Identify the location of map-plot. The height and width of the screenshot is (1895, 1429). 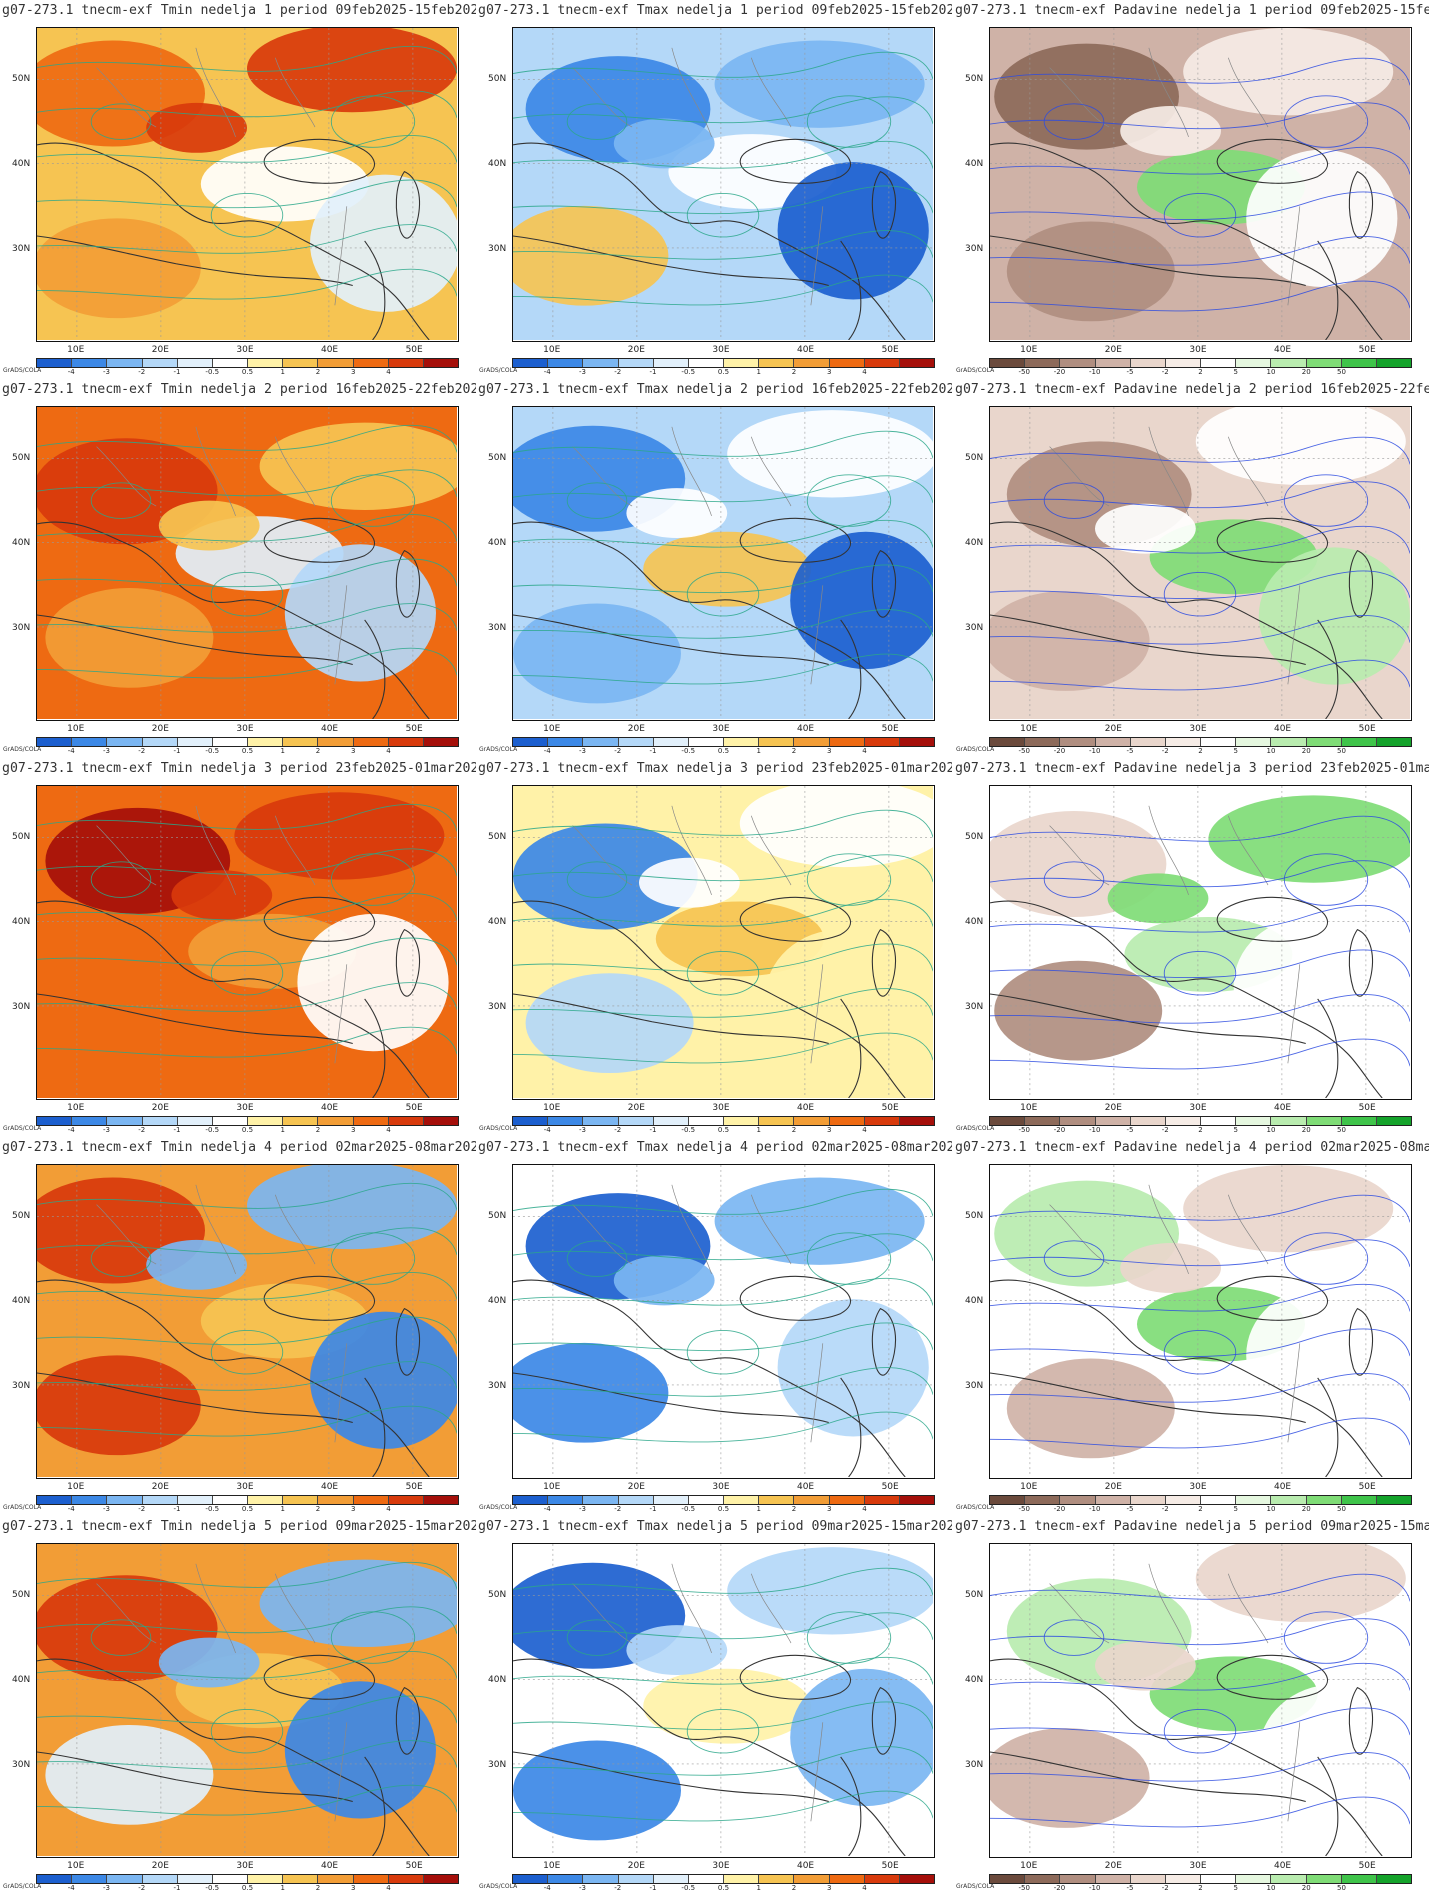
(247, 184).